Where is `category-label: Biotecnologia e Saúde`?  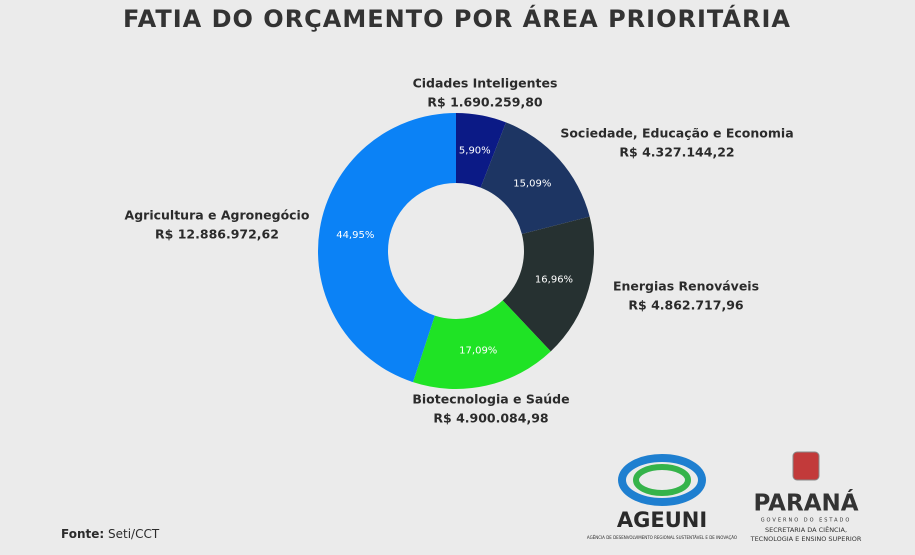
category-label: Biotecnologia e Saúde is located at coordinates (490, 399).